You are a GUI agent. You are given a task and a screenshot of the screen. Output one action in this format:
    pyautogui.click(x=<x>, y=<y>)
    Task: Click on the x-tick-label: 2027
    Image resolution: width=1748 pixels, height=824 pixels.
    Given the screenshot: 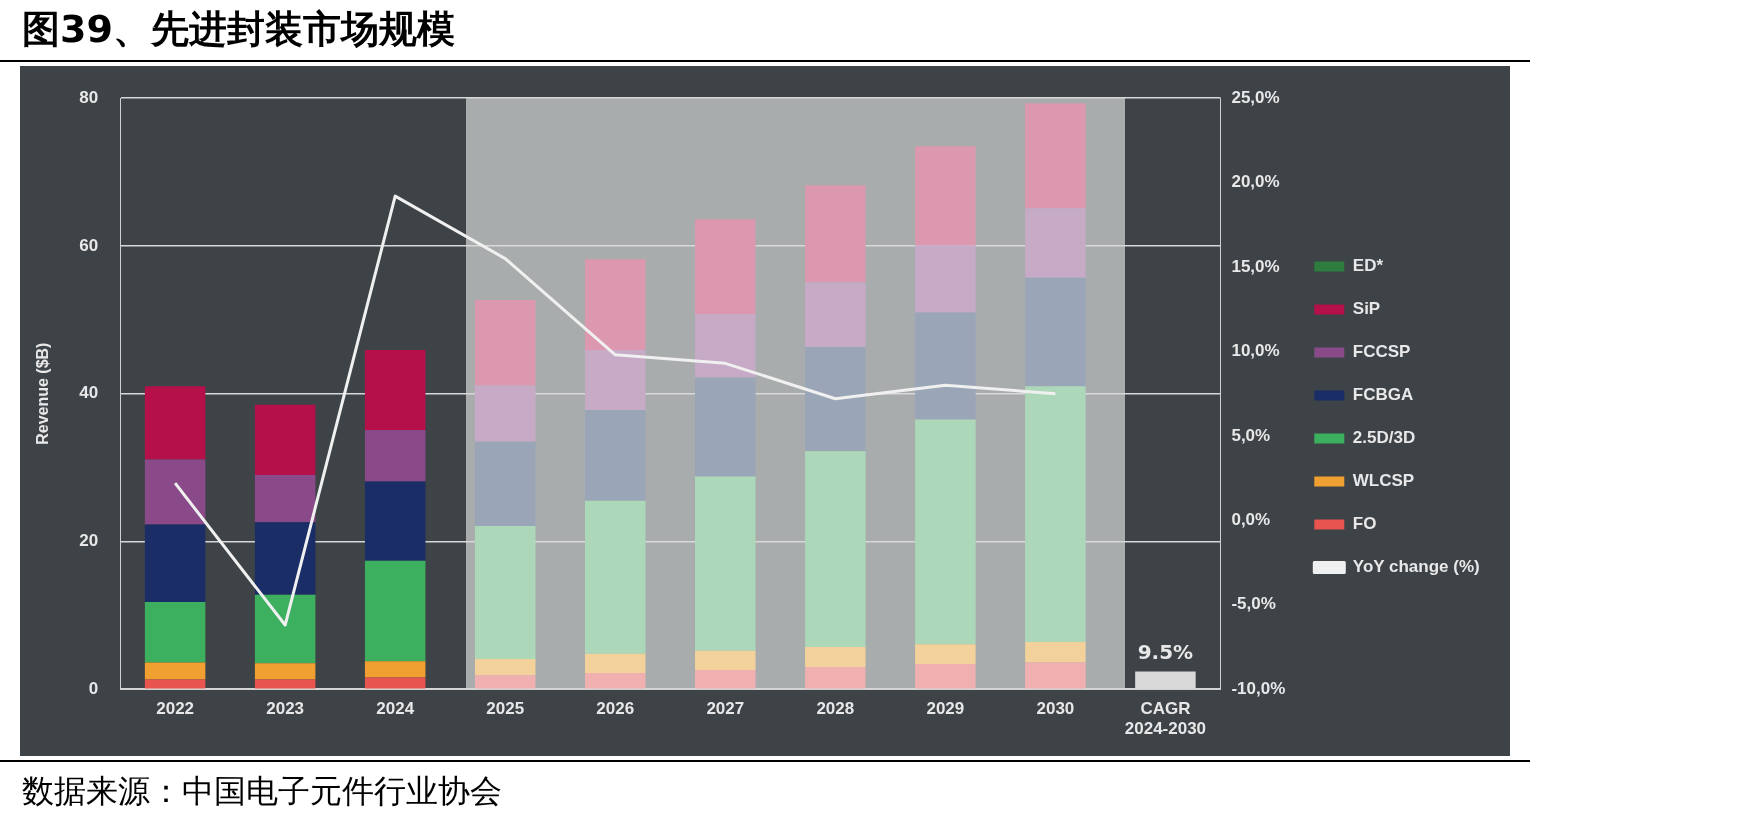 What is the action you would take?
    pyautogui.click(x=725, y=709)
    